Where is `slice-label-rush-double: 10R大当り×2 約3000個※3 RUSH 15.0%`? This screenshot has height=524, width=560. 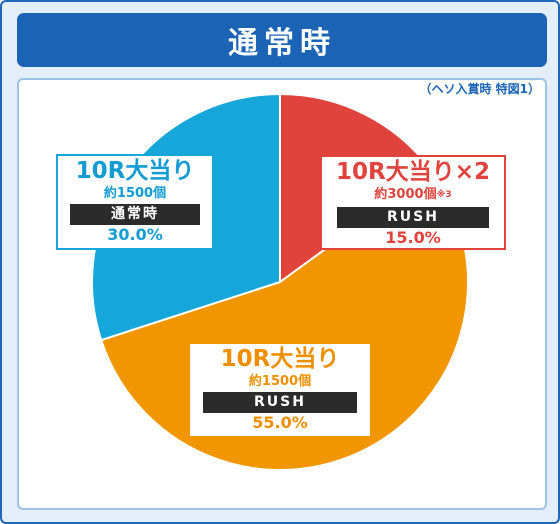 slice-label-rush-double: 10R大当り×2 約3000個※3 RUSH 15.0% is located at coordinates (413, 202).